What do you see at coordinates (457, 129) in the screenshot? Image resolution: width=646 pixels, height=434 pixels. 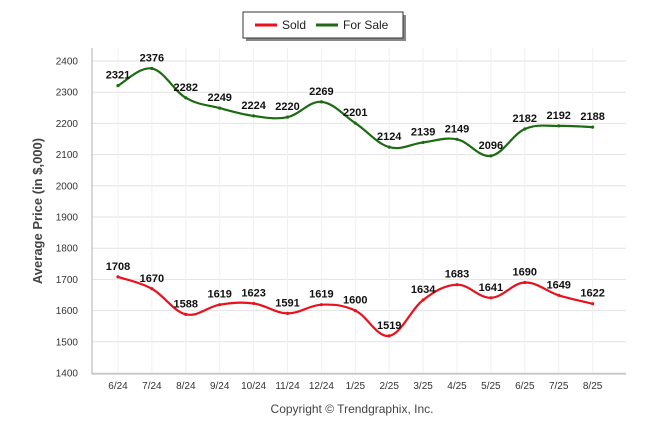 I see `data-label-for-sale: 2149` at bounding box center [457, 129].